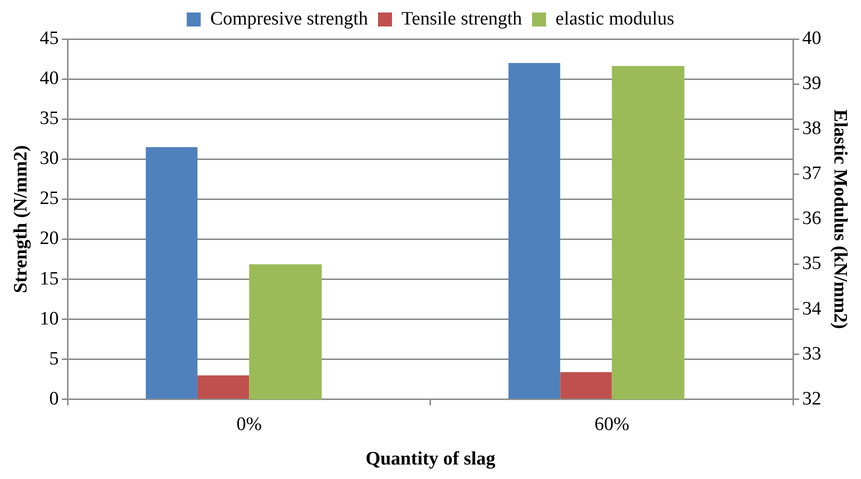  I want to click on y2-tick-label: 32, so click(812, 399).